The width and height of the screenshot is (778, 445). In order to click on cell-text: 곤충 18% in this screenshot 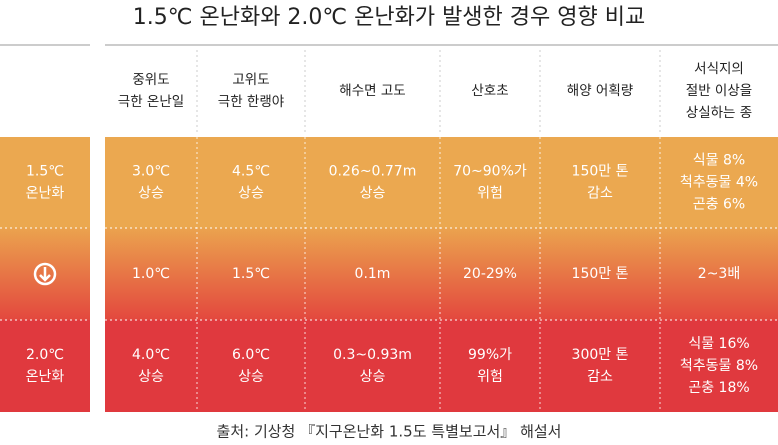, I will do `click(718, 388)`.